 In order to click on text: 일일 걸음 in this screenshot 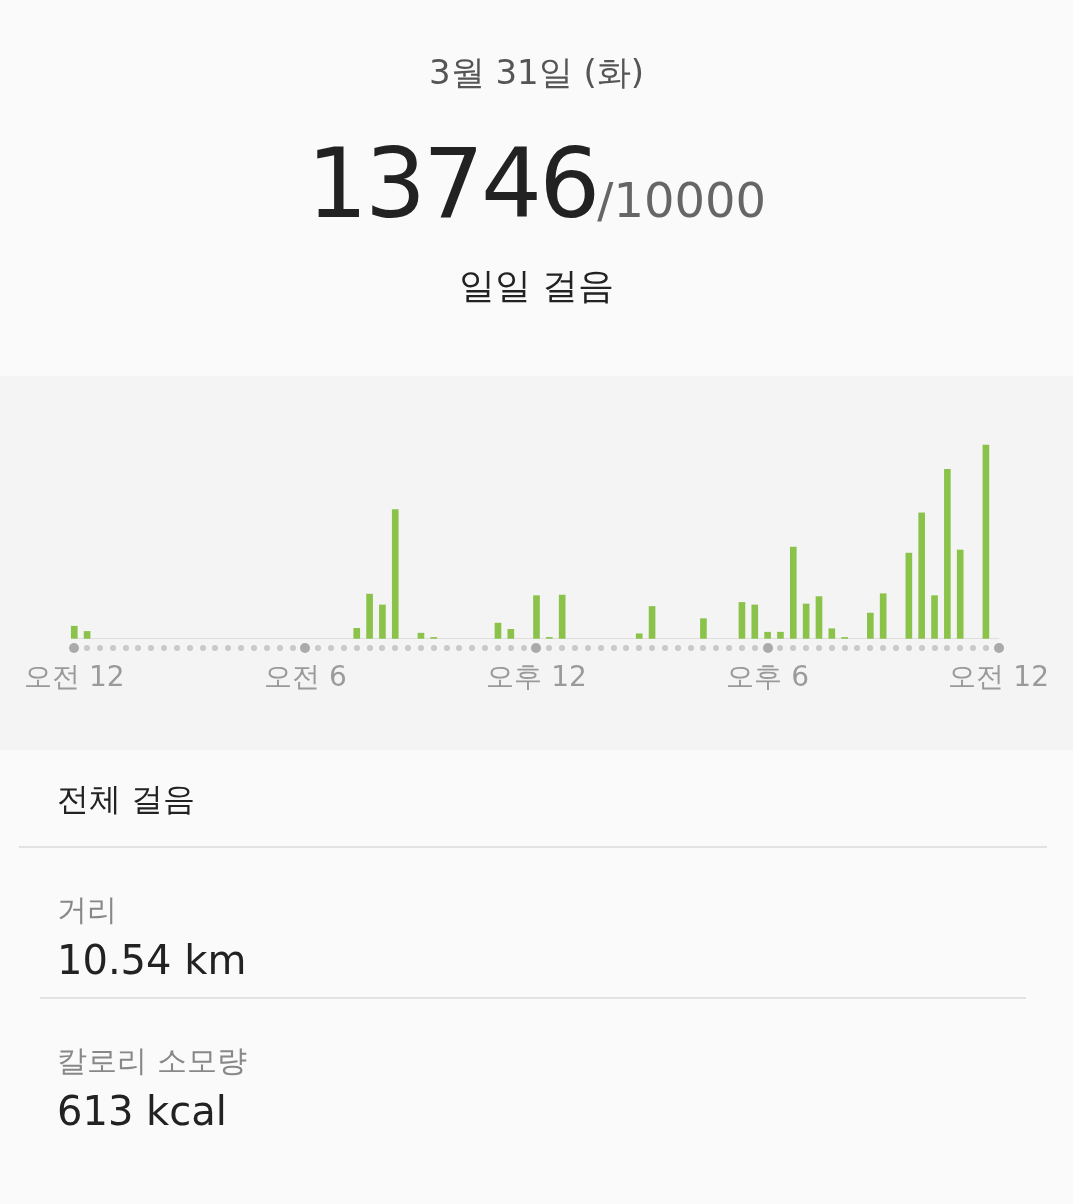, I will do `click(536, 286)`.